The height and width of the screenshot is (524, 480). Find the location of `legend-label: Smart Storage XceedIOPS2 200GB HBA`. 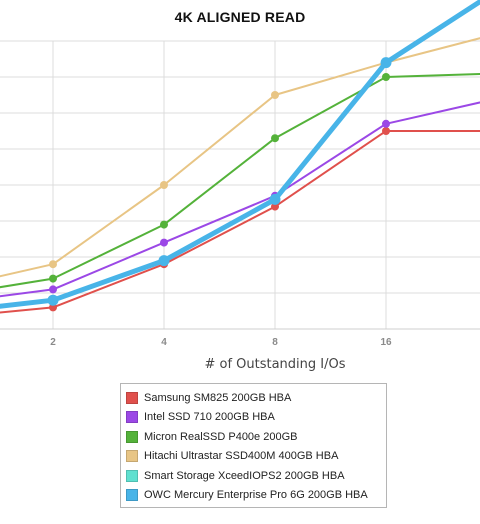

legend-label: Smart Storage XceedIOPS2 200GB HBA is located at coordinates (244, 475).